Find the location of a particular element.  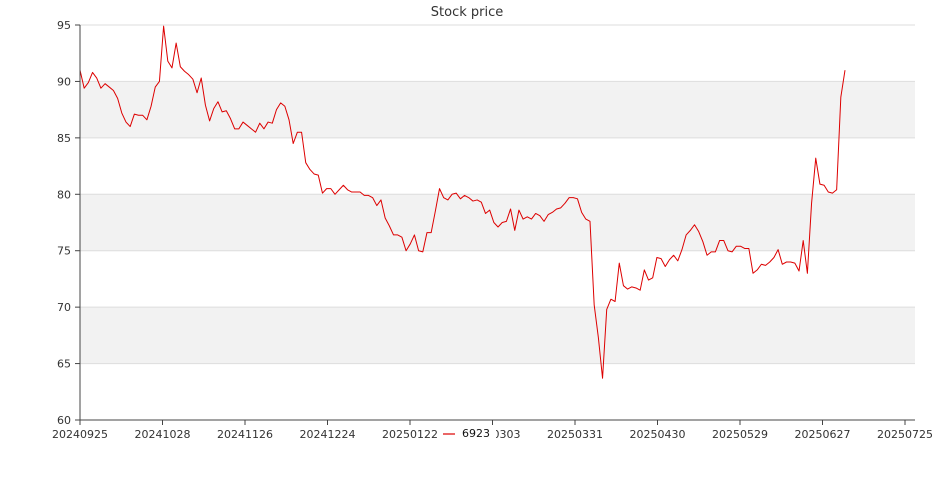

chart-title: Stock price is located at coordinates (467, 12).